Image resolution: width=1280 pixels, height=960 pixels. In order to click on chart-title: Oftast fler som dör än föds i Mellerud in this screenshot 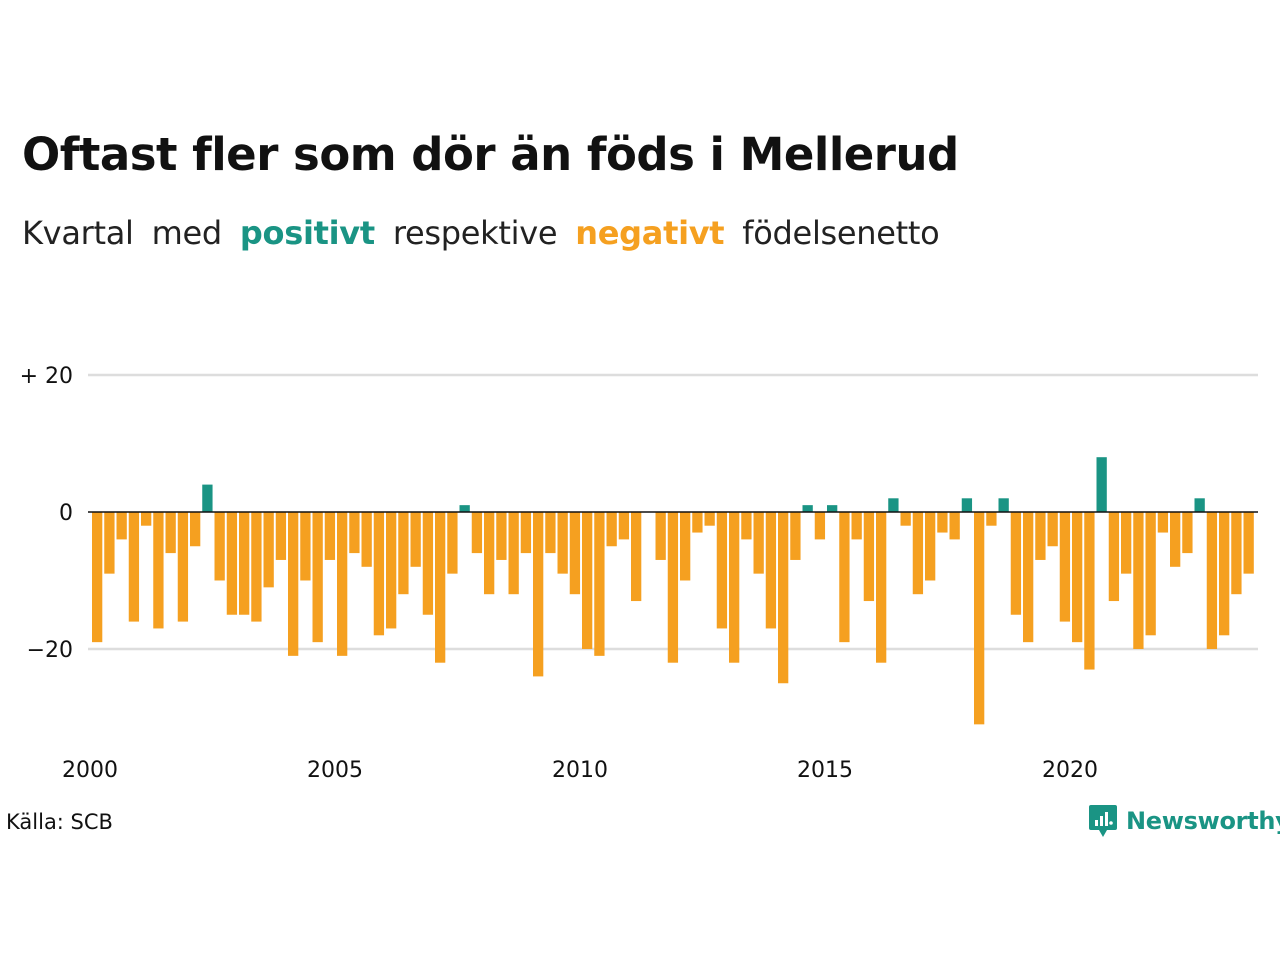, I will do `click(490, 154)`.